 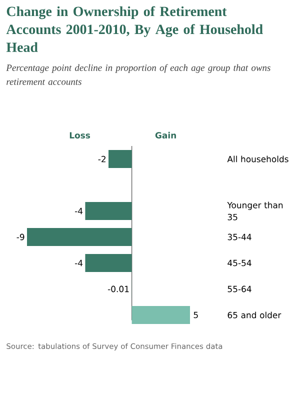 I want to click on data-label: -0.01, so click(x=118, y=289).